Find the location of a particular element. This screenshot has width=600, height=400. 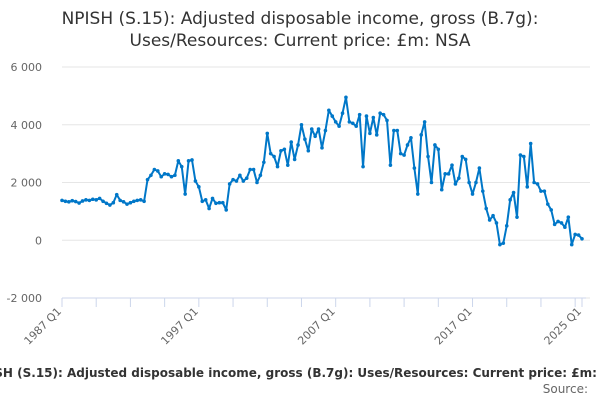

x-tick-label: 2017 Q1 is located at coordinates (453, 326).